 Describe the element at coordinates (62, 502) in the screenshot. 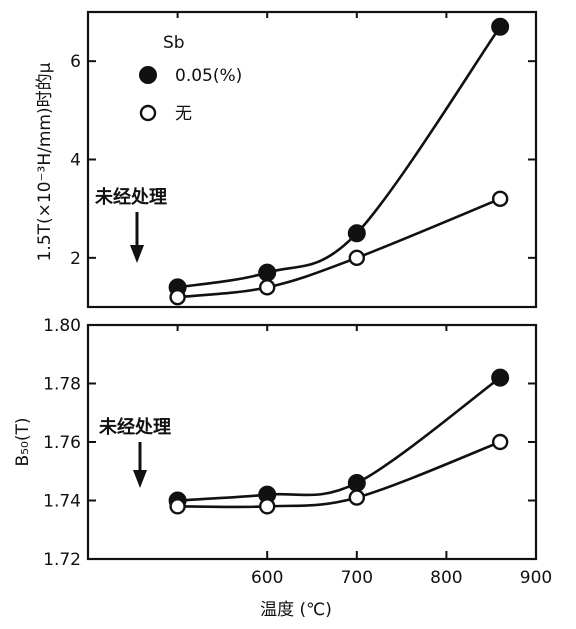

I see `bottom-y-tick-label: 1.74` at that location.